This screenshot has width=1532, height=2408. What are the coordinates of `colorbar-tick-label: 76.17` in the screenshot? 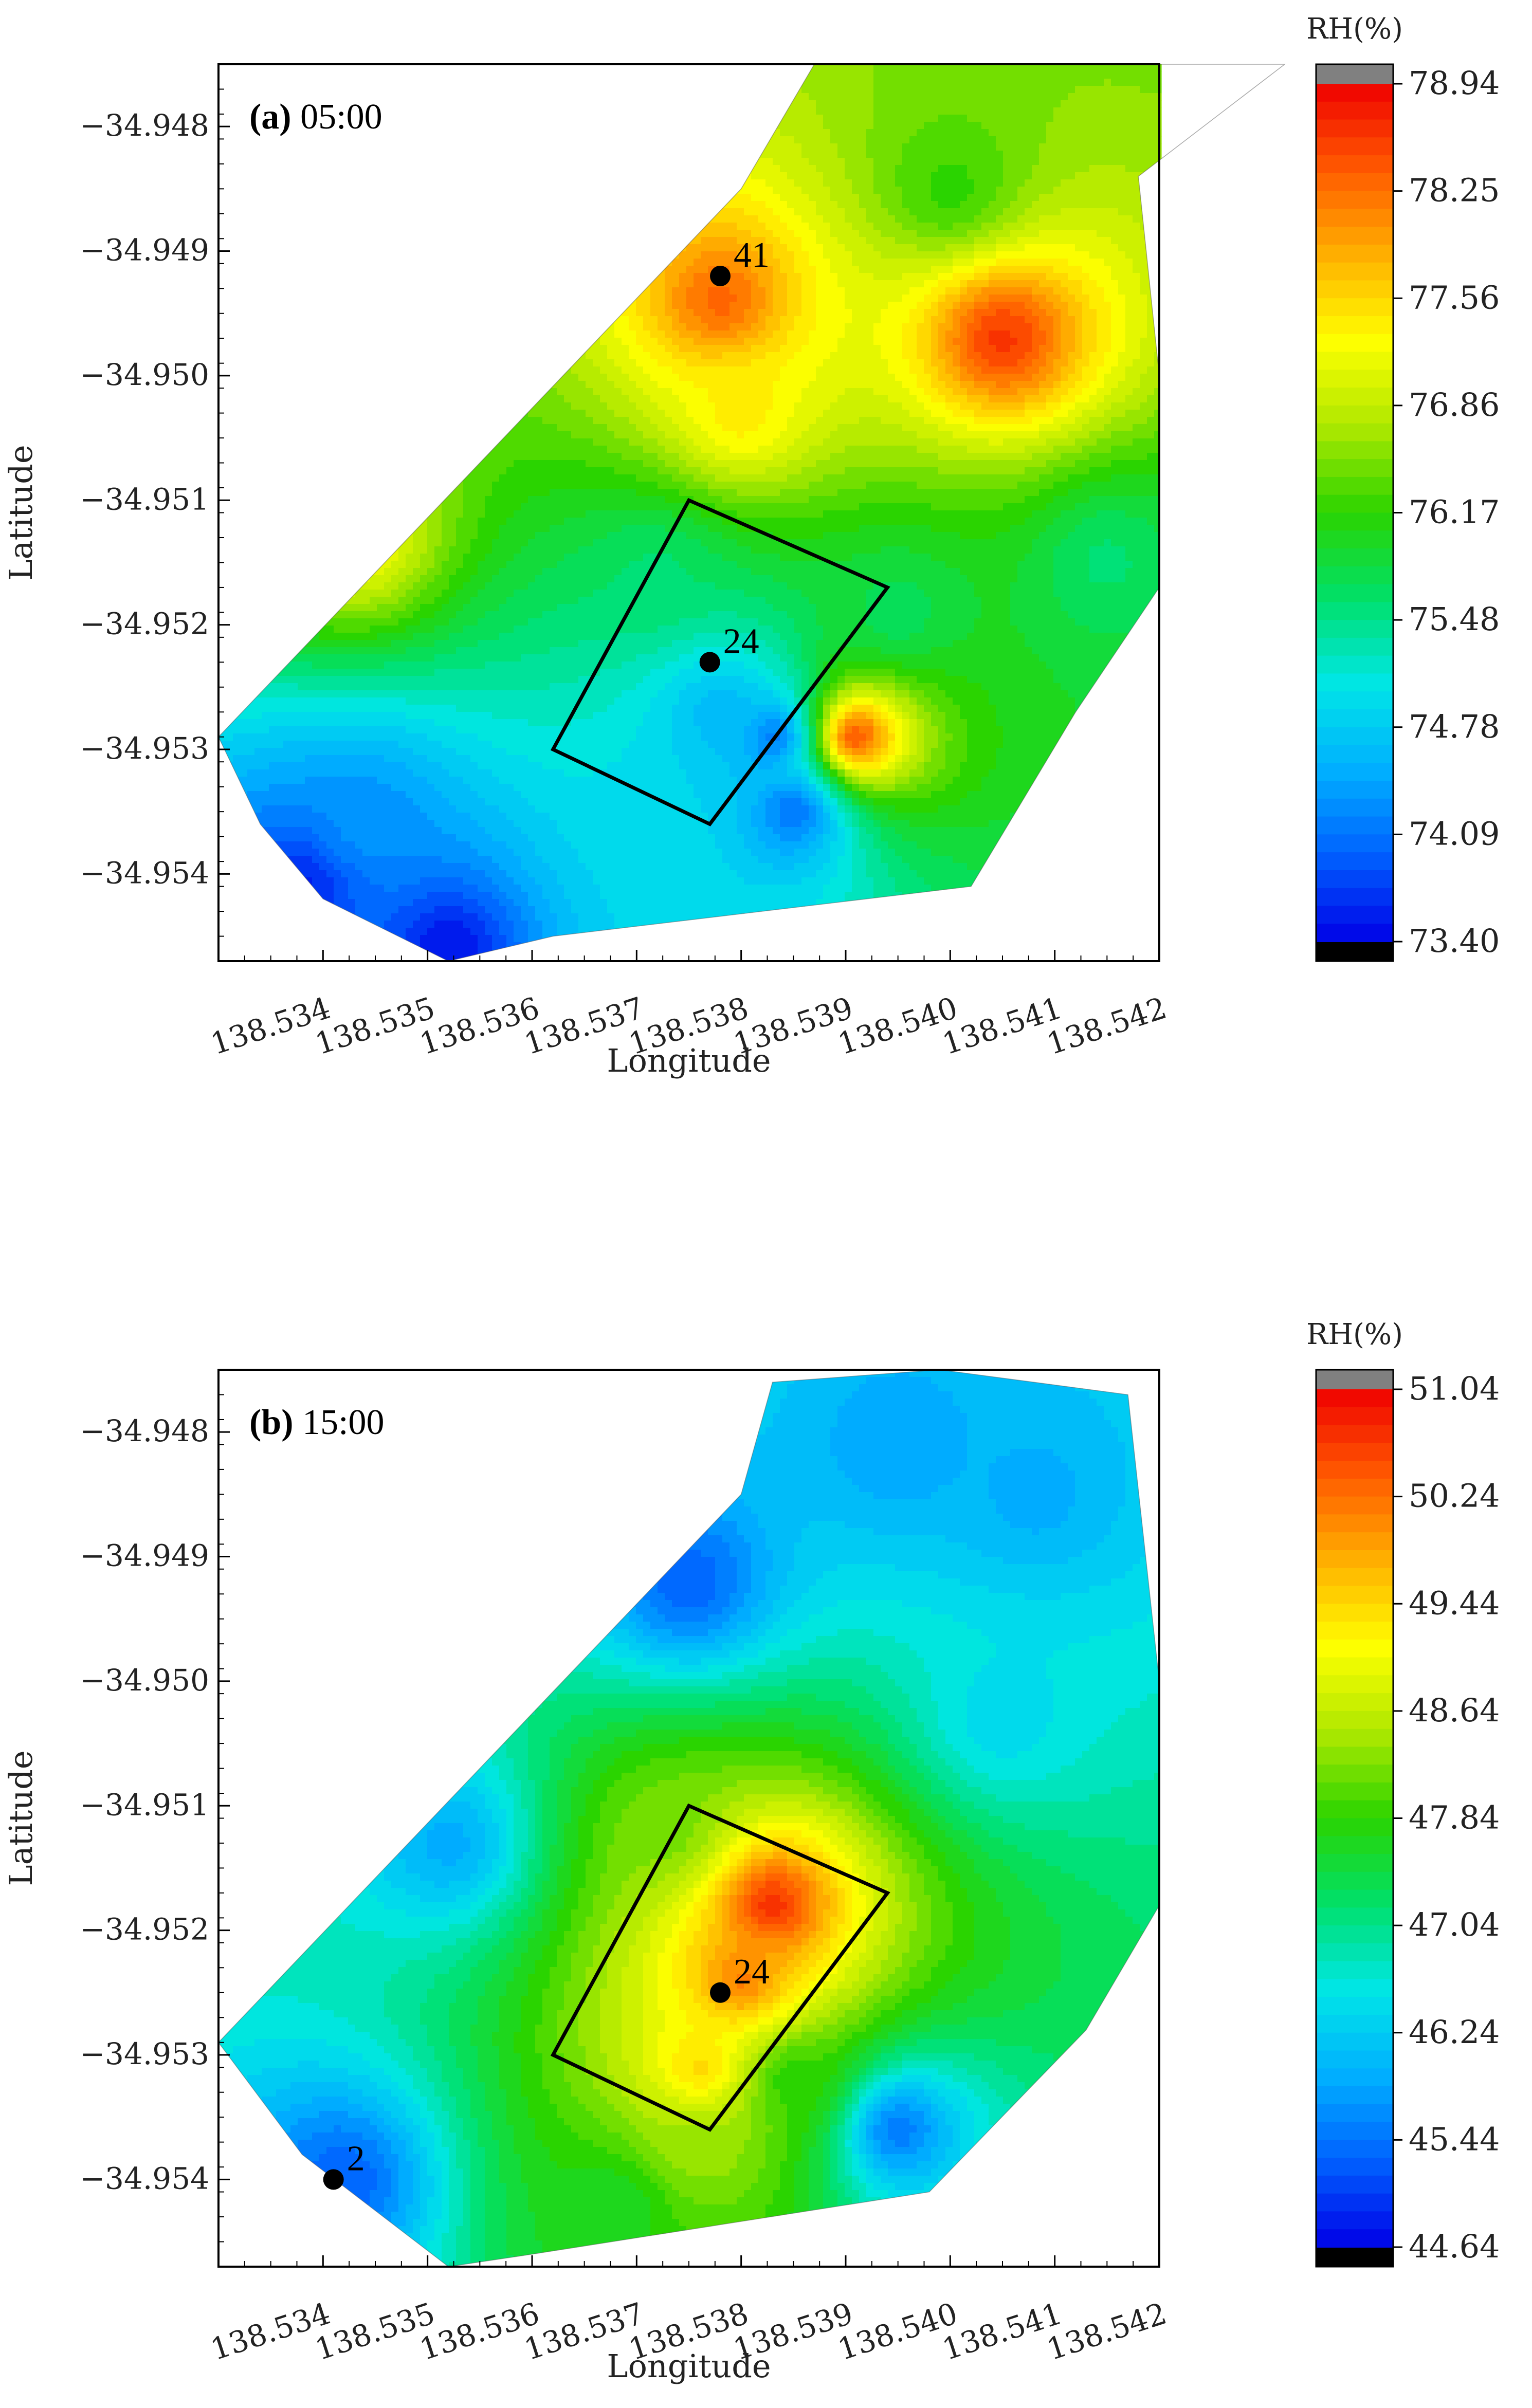 It's located at (1454, 512).